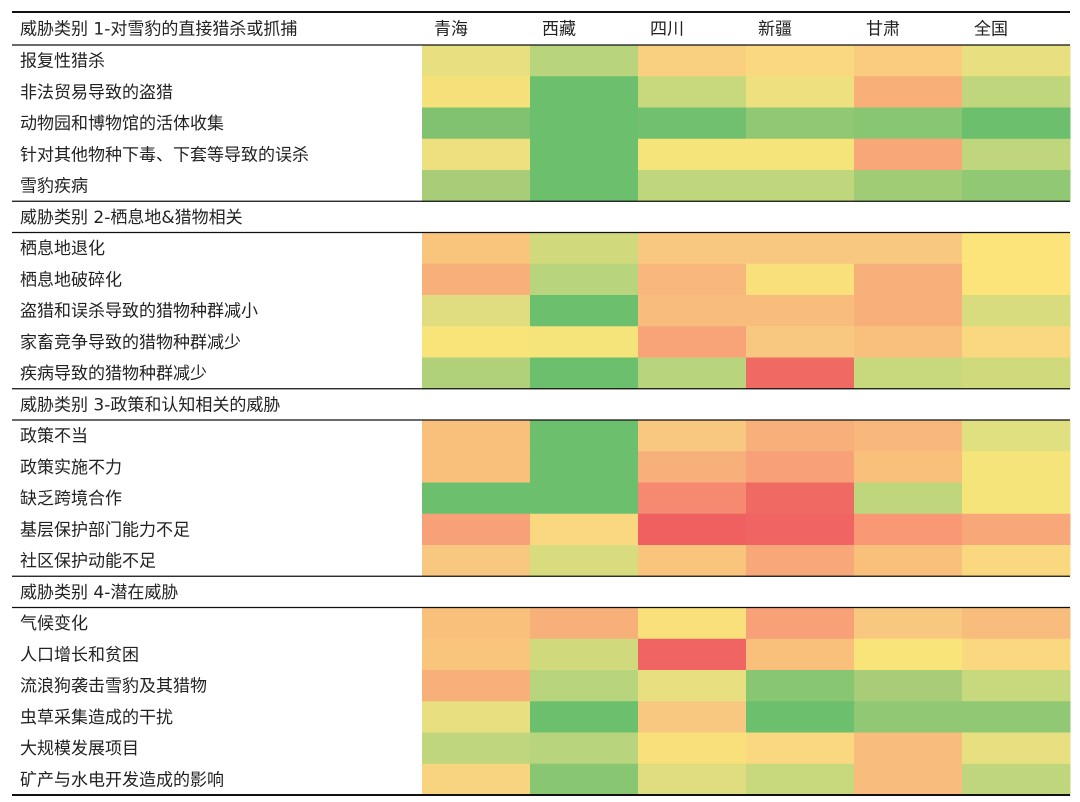 The width and height of the screenshot is (1080, 802). What do you see at coordinates (775, 30) in the screenshot?
I see `column-header: 新疆` at bounding box center [775, 30].